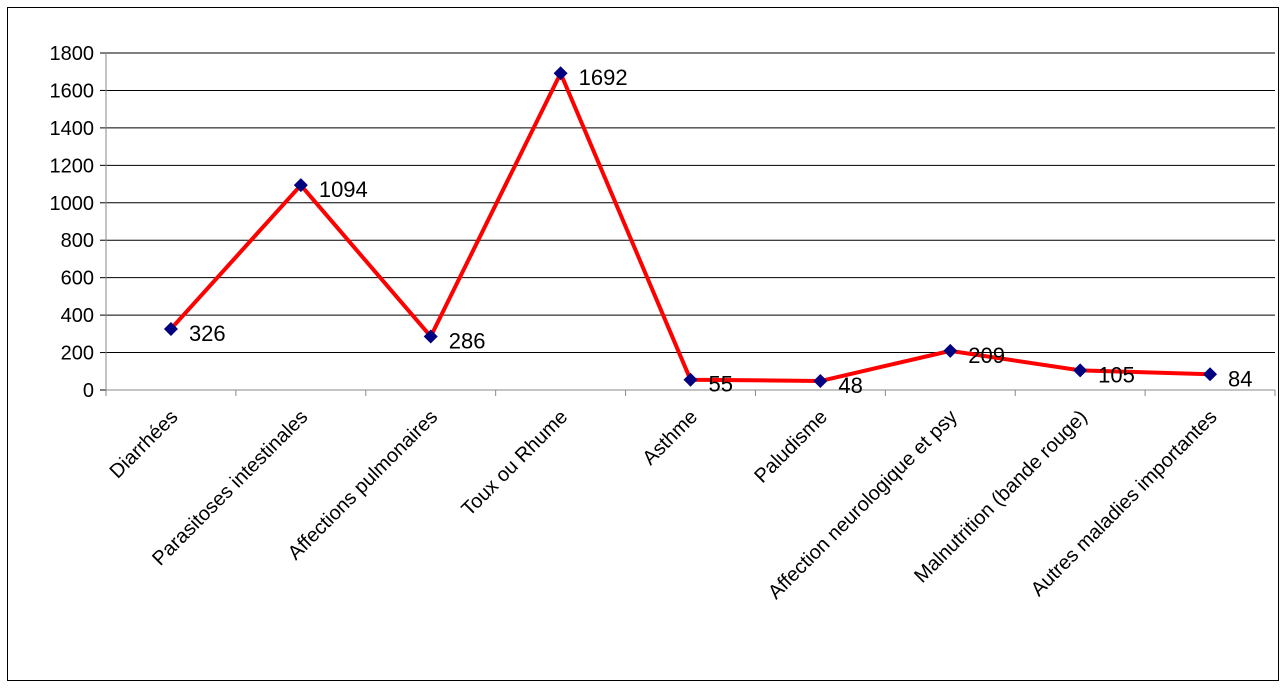 Image resolution: width=1286 pixels, height=688 pixels. I want to click on y-tick-label: 1000, so click(72, 204).